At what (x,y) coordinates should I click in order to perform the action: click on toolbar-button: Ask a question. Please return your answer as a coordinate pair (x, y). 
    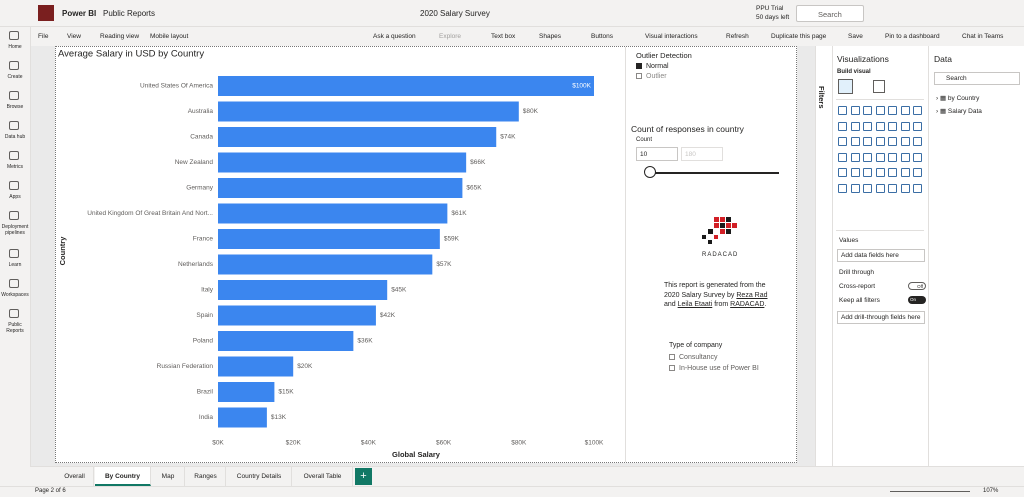
    Looking at the image, I should click on (394, 36).